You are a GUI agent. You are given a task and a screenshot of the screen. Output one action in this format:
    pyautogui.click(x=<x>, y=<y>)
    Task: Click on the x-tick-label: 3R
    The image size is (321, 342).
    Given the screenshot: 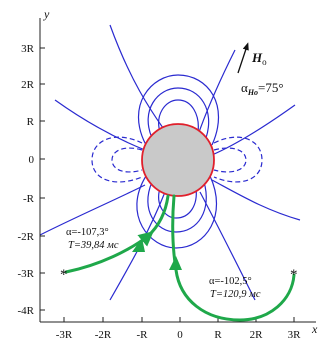 What is the action you would take?
    pyautogui.click(x=295, y=335)
    